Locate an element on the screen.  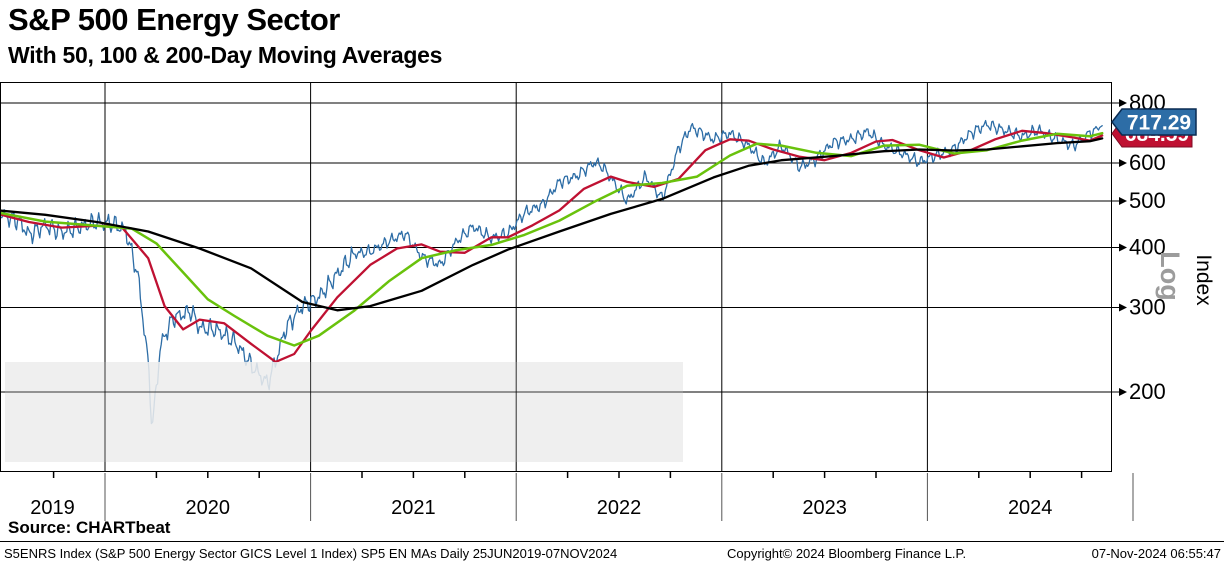
footer-copyright: Copyright© 2024 Bloomberg Finance L.P. is located at coordinates (847, 553).